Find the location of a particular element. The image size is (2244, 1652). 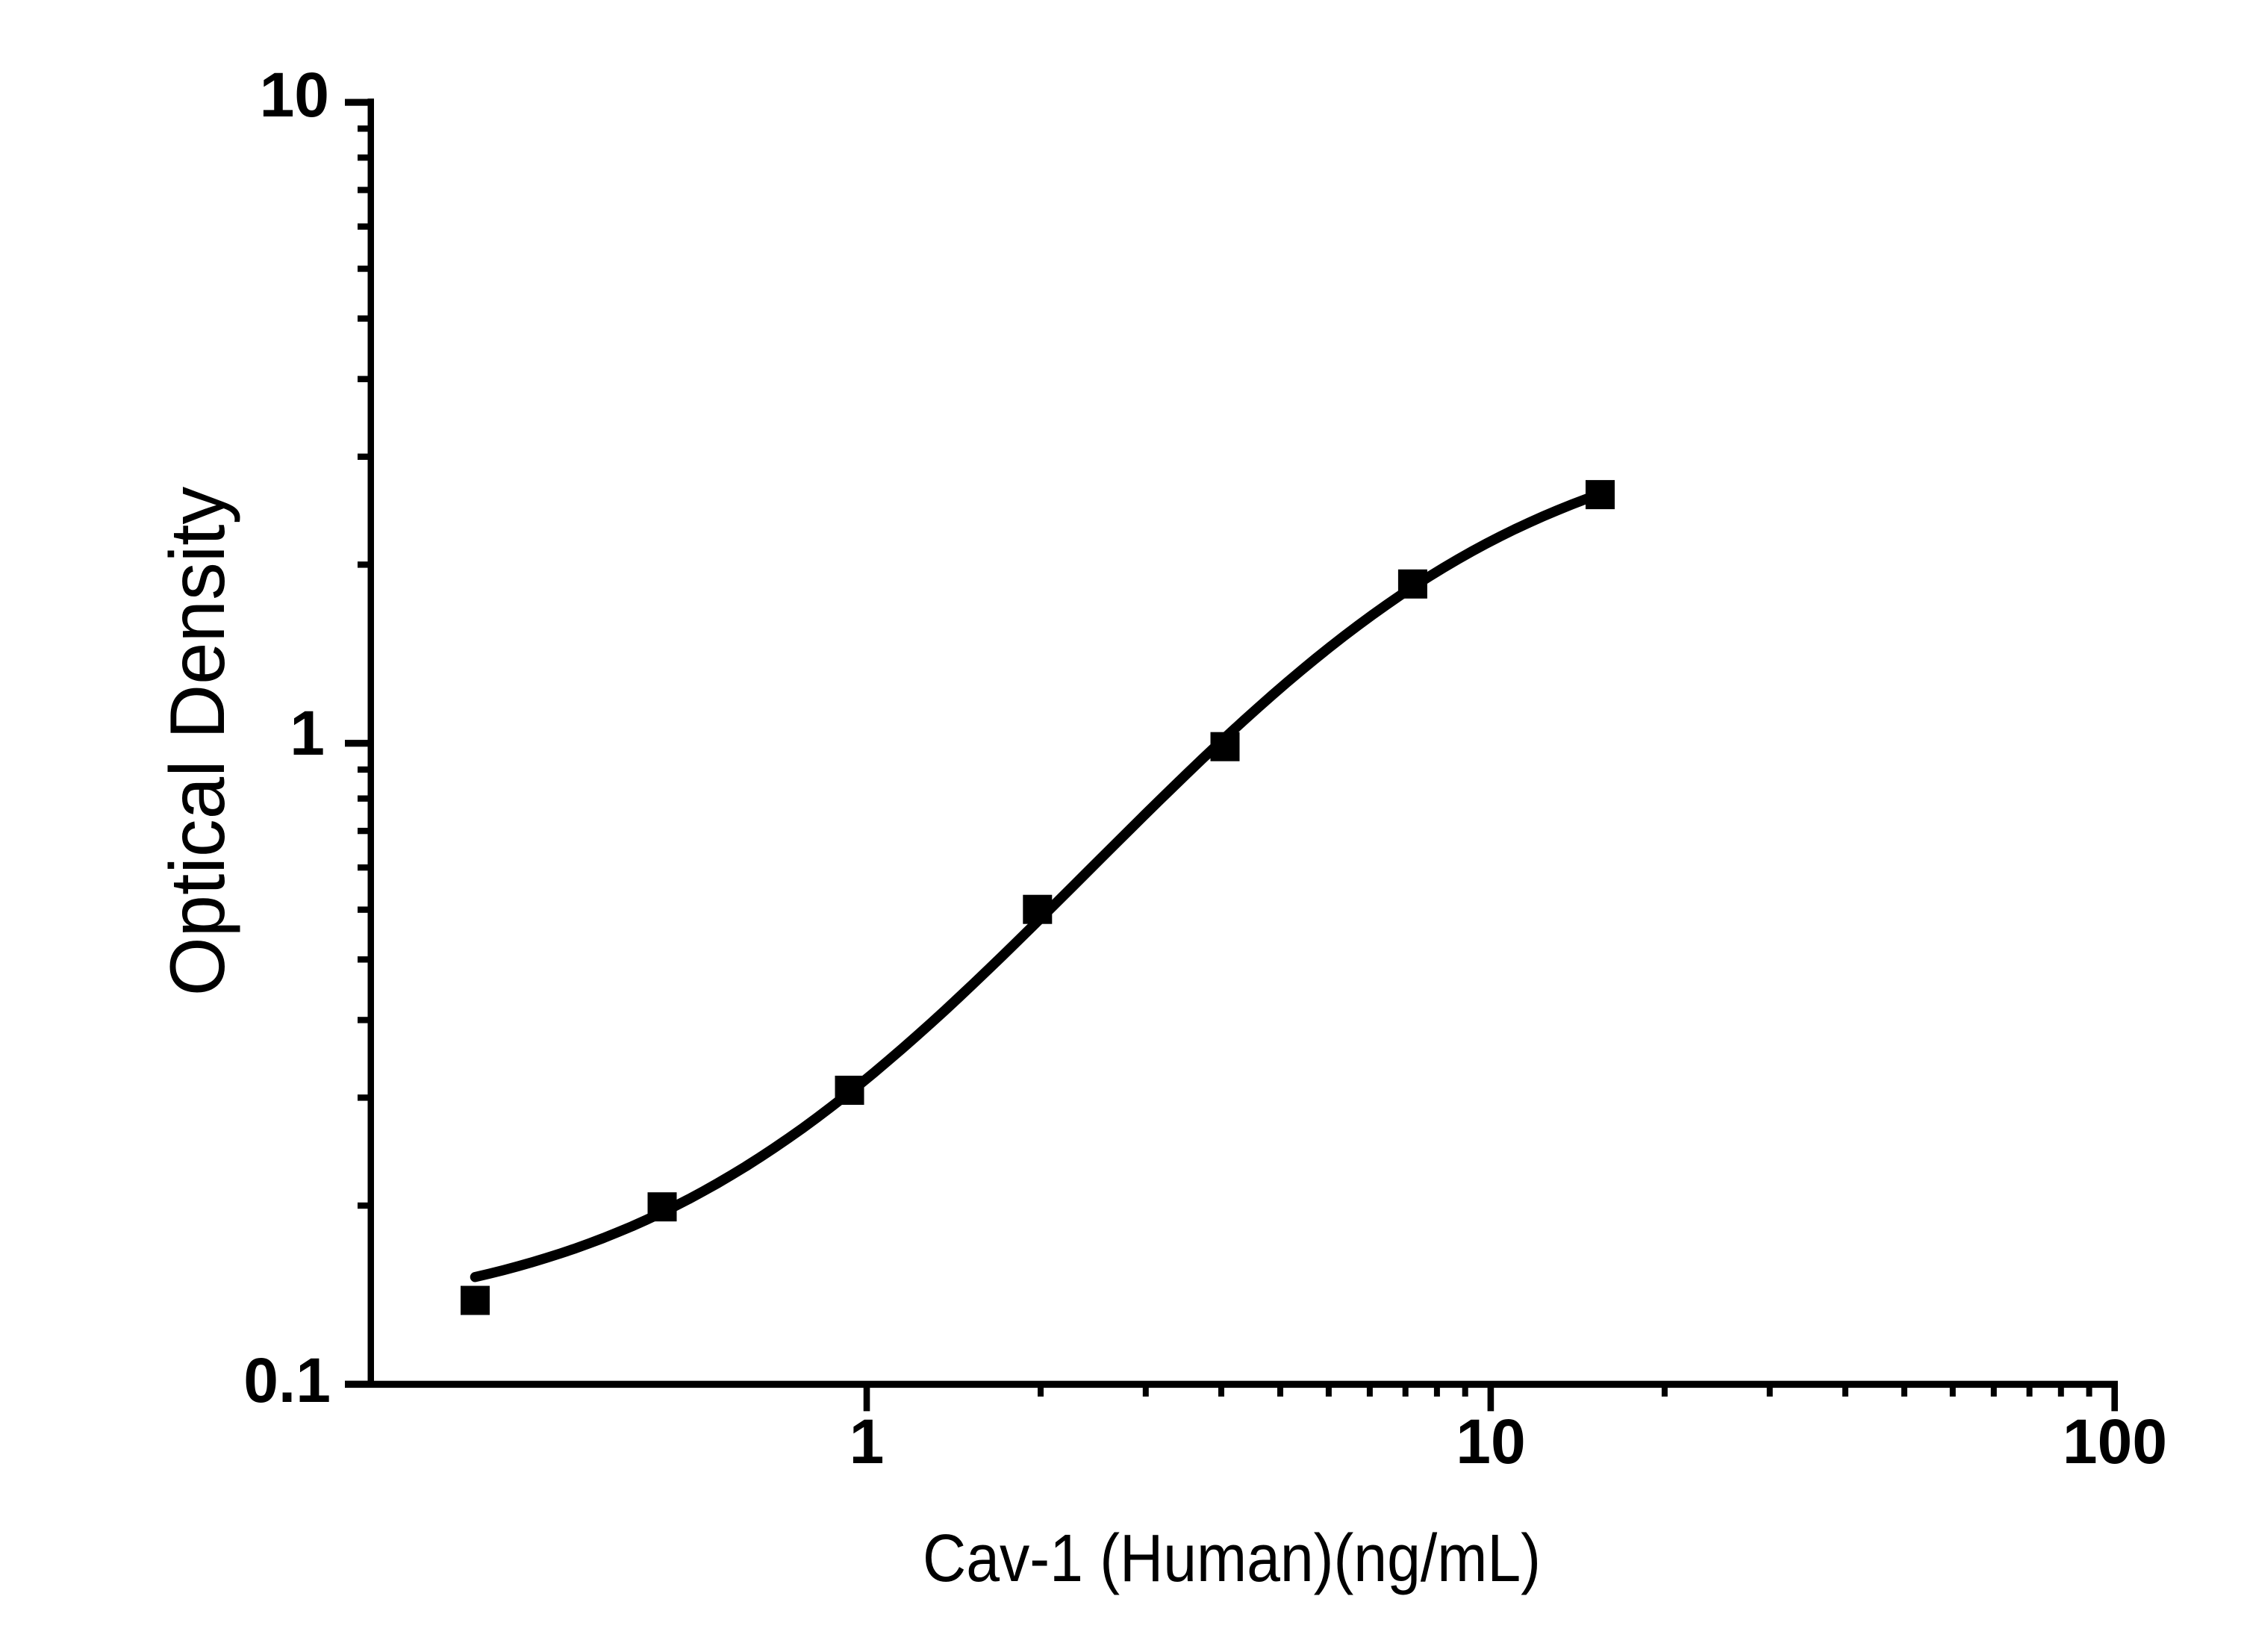

svg-text: 100 is located at coordinates (2115, 1442).